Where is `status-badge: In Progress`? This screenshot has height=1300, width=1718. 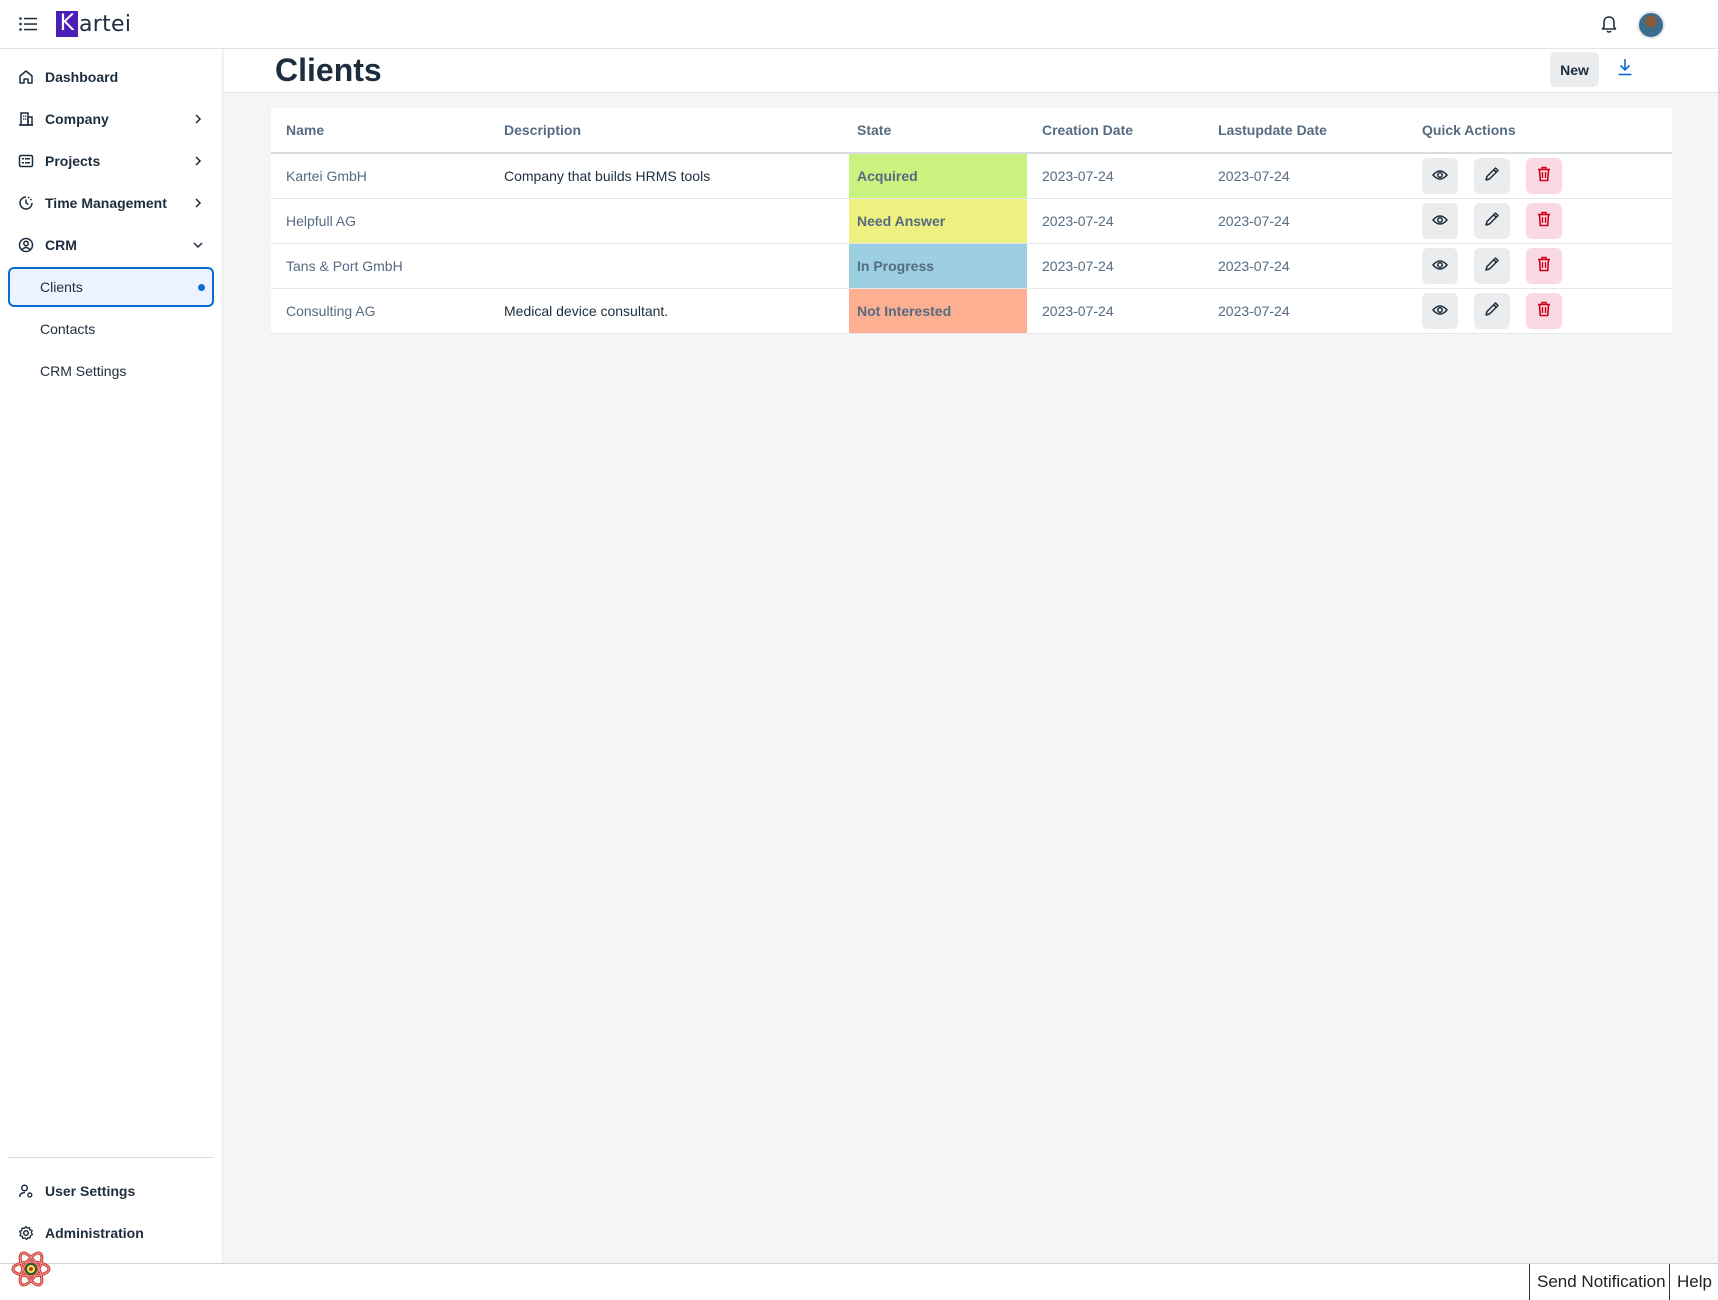
status-badge: In Progress is located at coordinates (938, 266).